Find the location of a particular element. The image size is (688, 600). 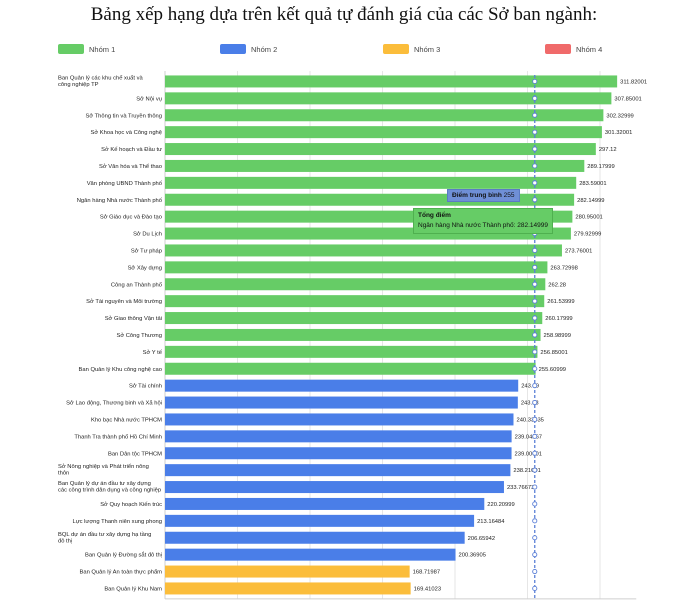

value-label: 261.53999 is located at coordinates (560, 302).